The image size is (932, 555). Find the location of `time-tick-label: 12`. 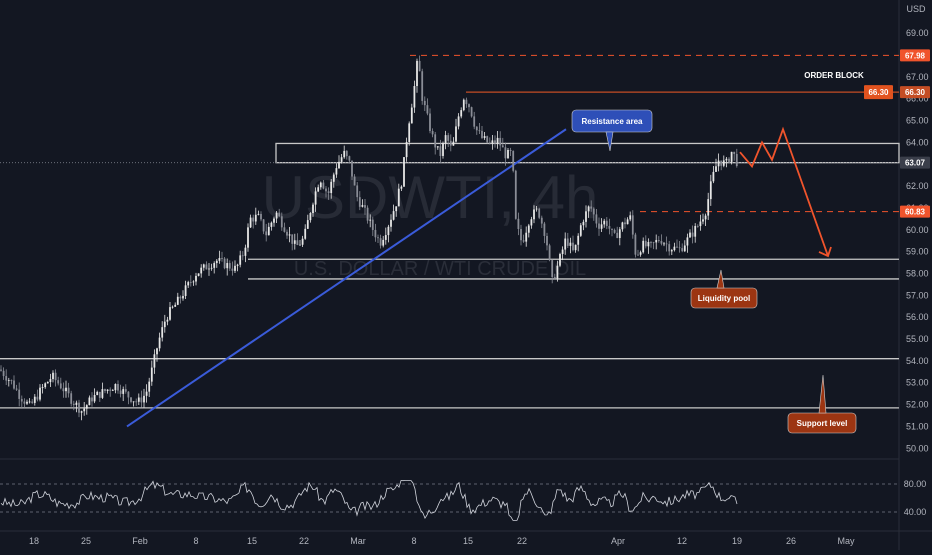

time-tick-label: 12 is located at coordinates (682, 541).